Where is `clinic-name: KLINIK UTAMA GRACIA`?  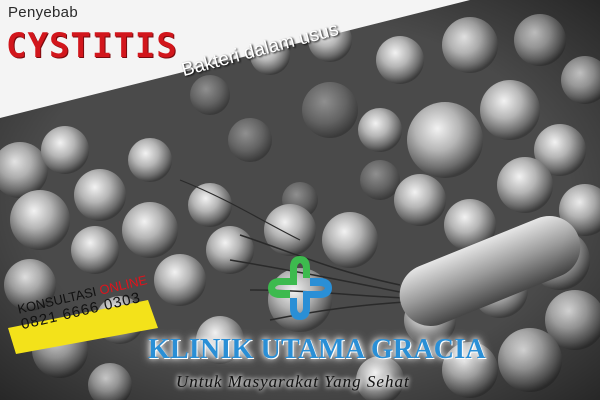 clinic-name: KLINIK UTAMA GRACIA is located at coordinates (317, 349).